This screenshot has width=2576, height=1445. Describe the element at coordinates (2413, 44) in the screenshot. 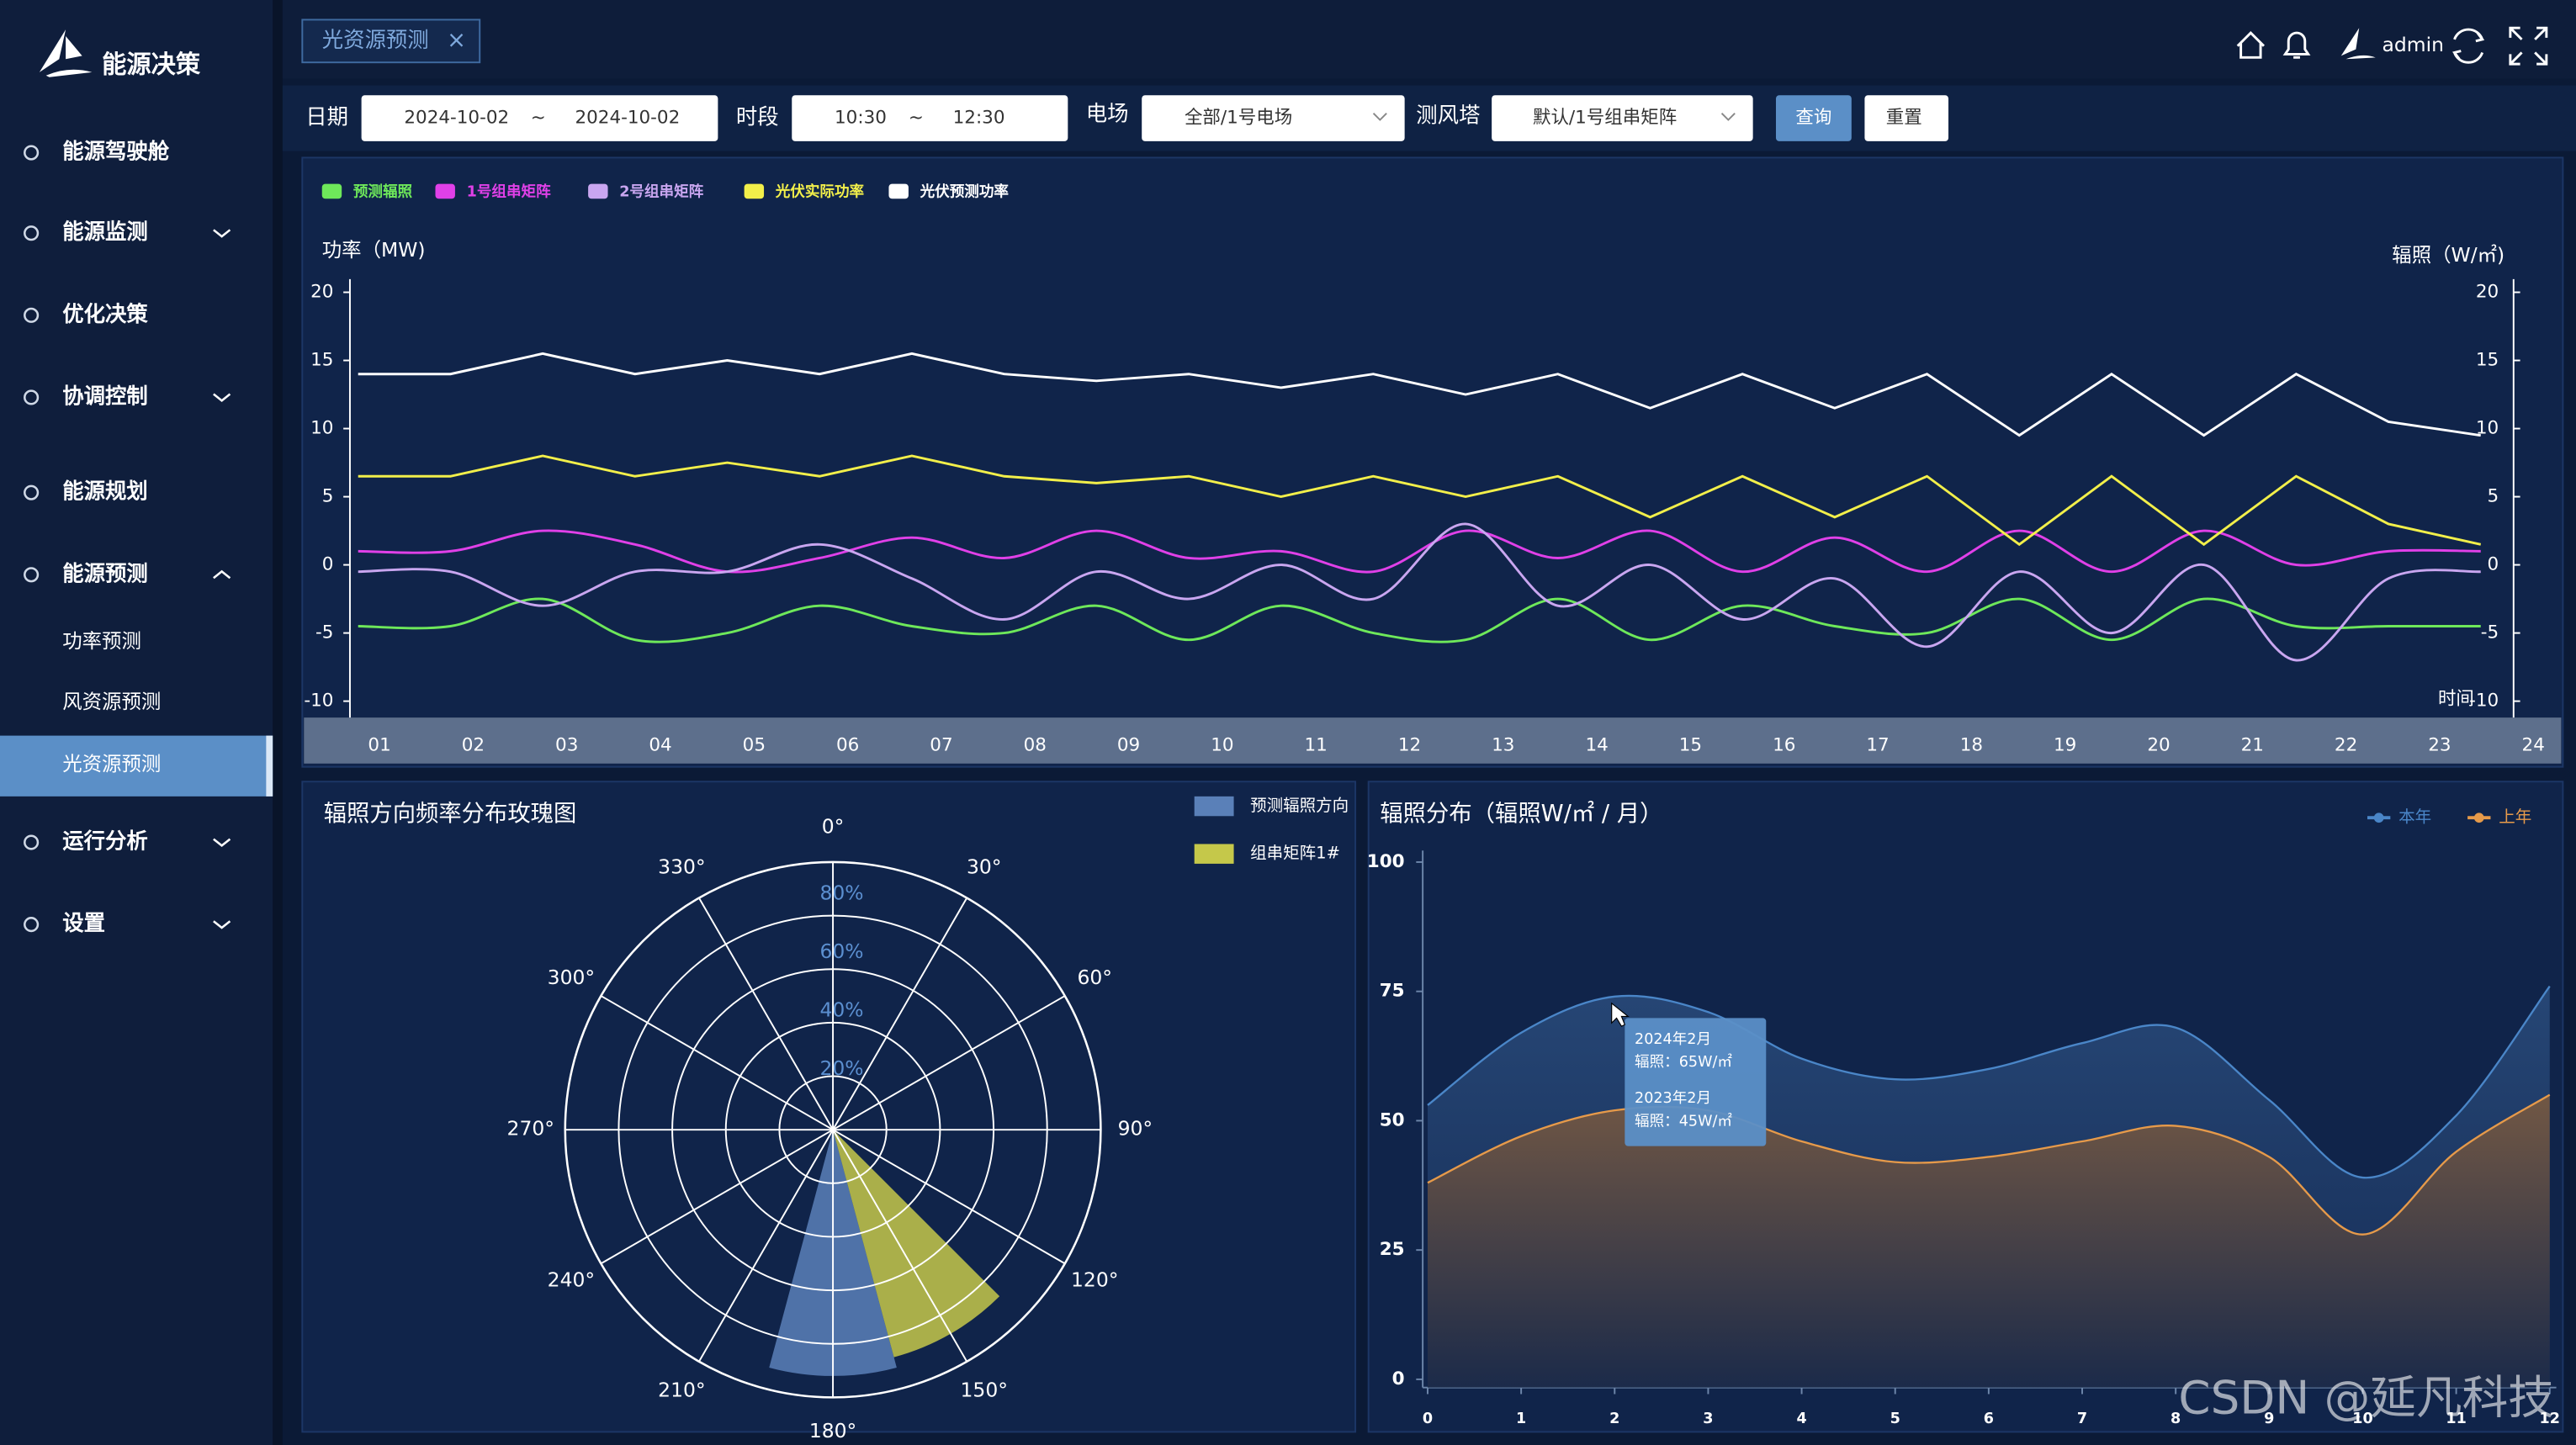

I see `user-name: admin` at that location.